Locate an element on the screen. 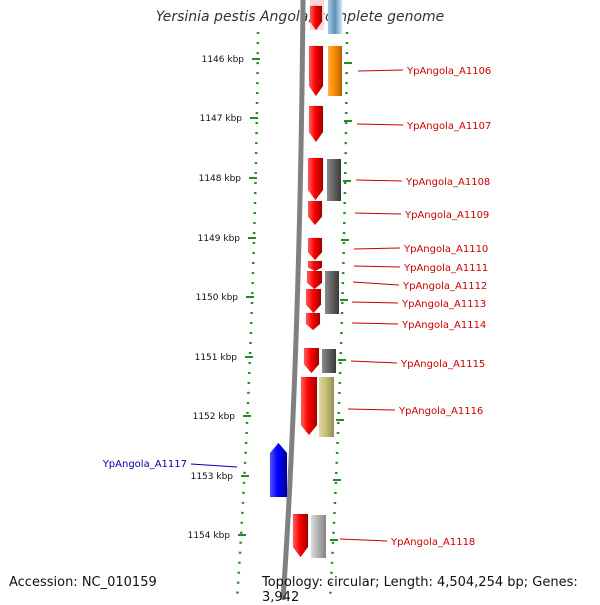 The width and height of the screenshot is (600, 605). gene-label-ypangola_a1113: YpAngola_A1113 is located at coordinates (443, 304).